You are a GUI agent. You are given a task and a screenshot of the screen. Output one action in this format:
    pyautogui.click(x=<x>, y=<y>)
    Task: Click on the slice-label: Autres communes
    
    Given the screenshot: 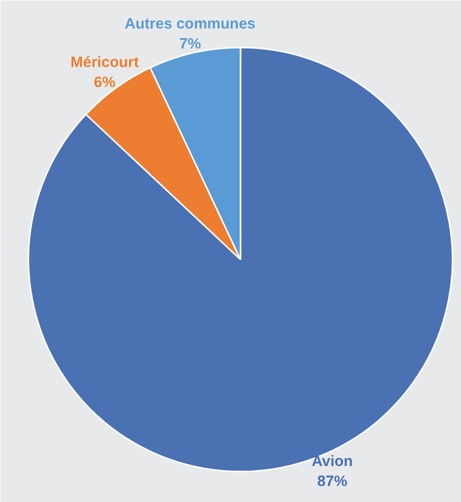 What is the action you would take?
    pyautogui.click(x=190, y=23)
    